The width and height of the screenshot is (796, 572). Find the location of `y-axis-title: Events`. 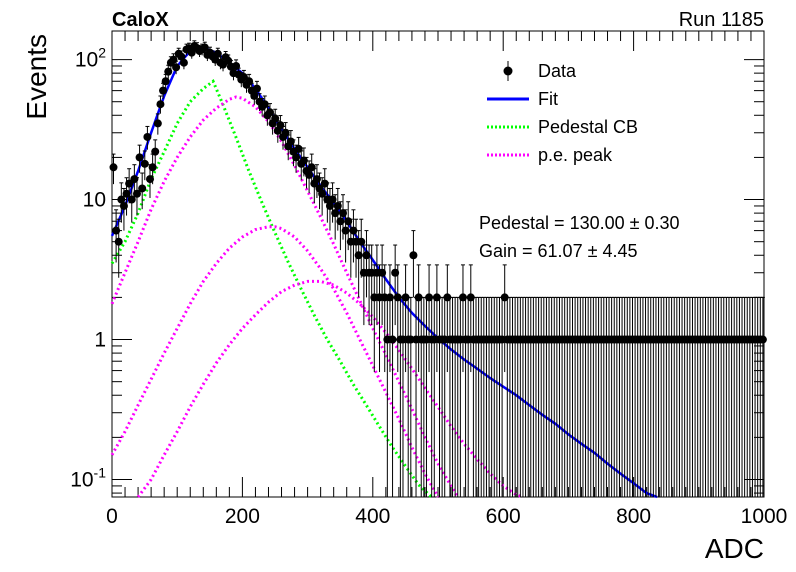

y-axis-title: Events is located at coordinates (36, 77).